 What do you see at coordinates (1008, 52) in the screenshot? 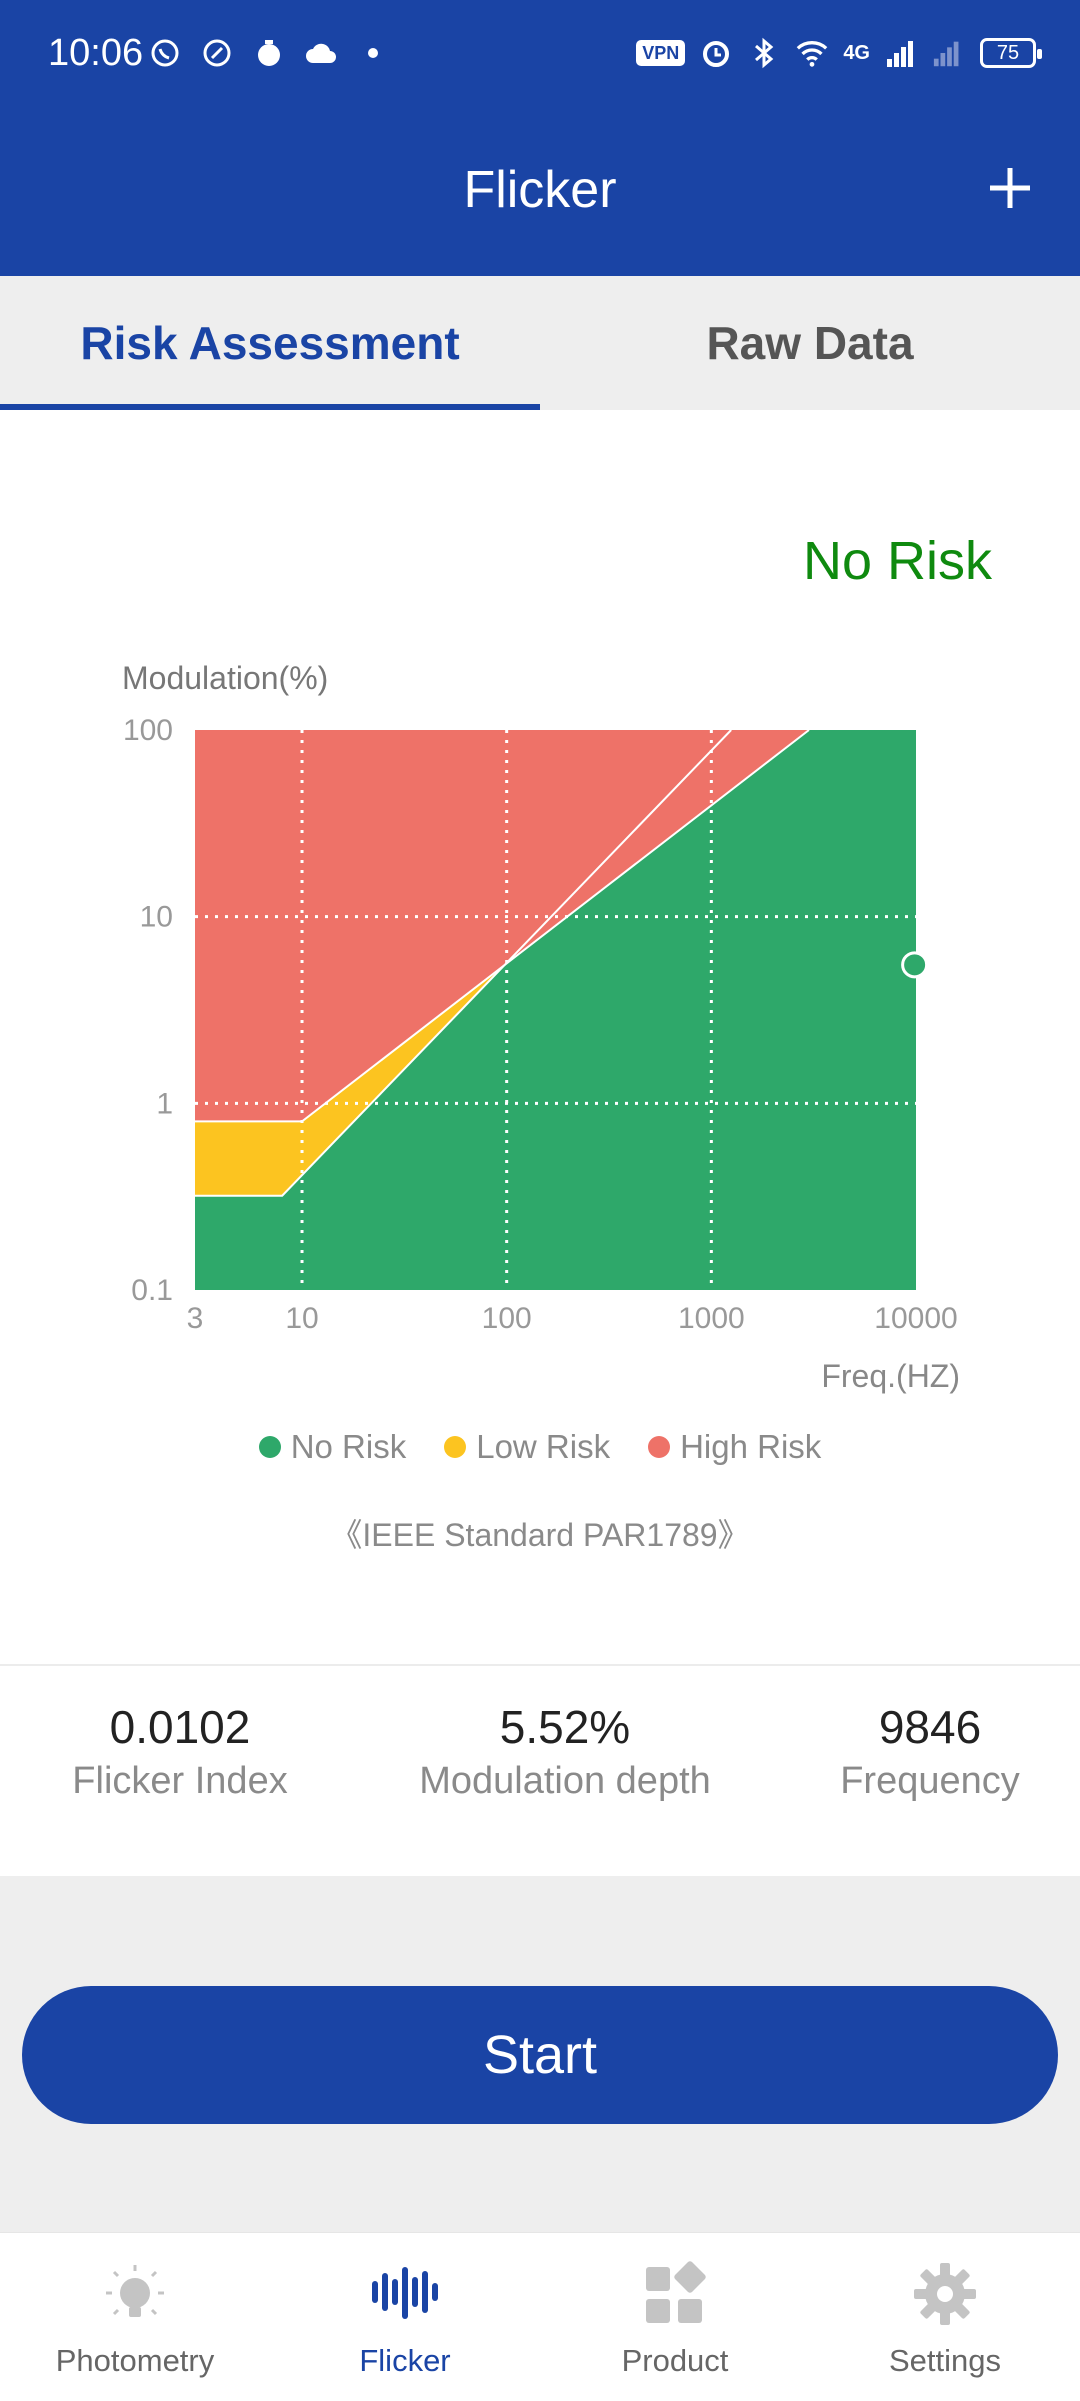
I see `battery-level: 75` at bounding box center [1008, 52].